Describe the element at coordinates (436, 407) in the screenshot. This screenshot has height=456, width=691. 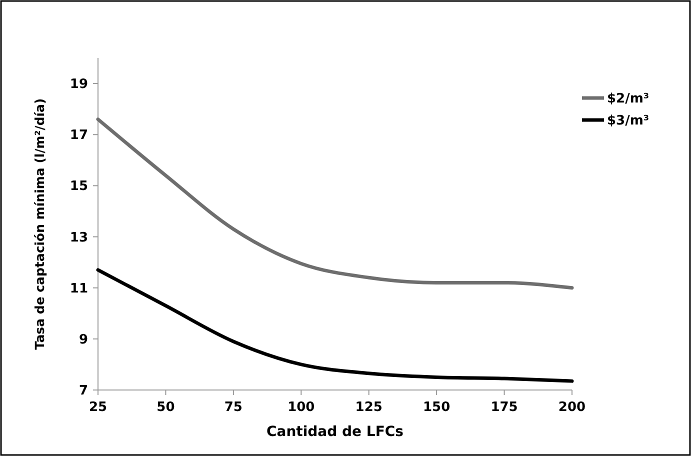
I see `x-tick-label: 150` at that location.